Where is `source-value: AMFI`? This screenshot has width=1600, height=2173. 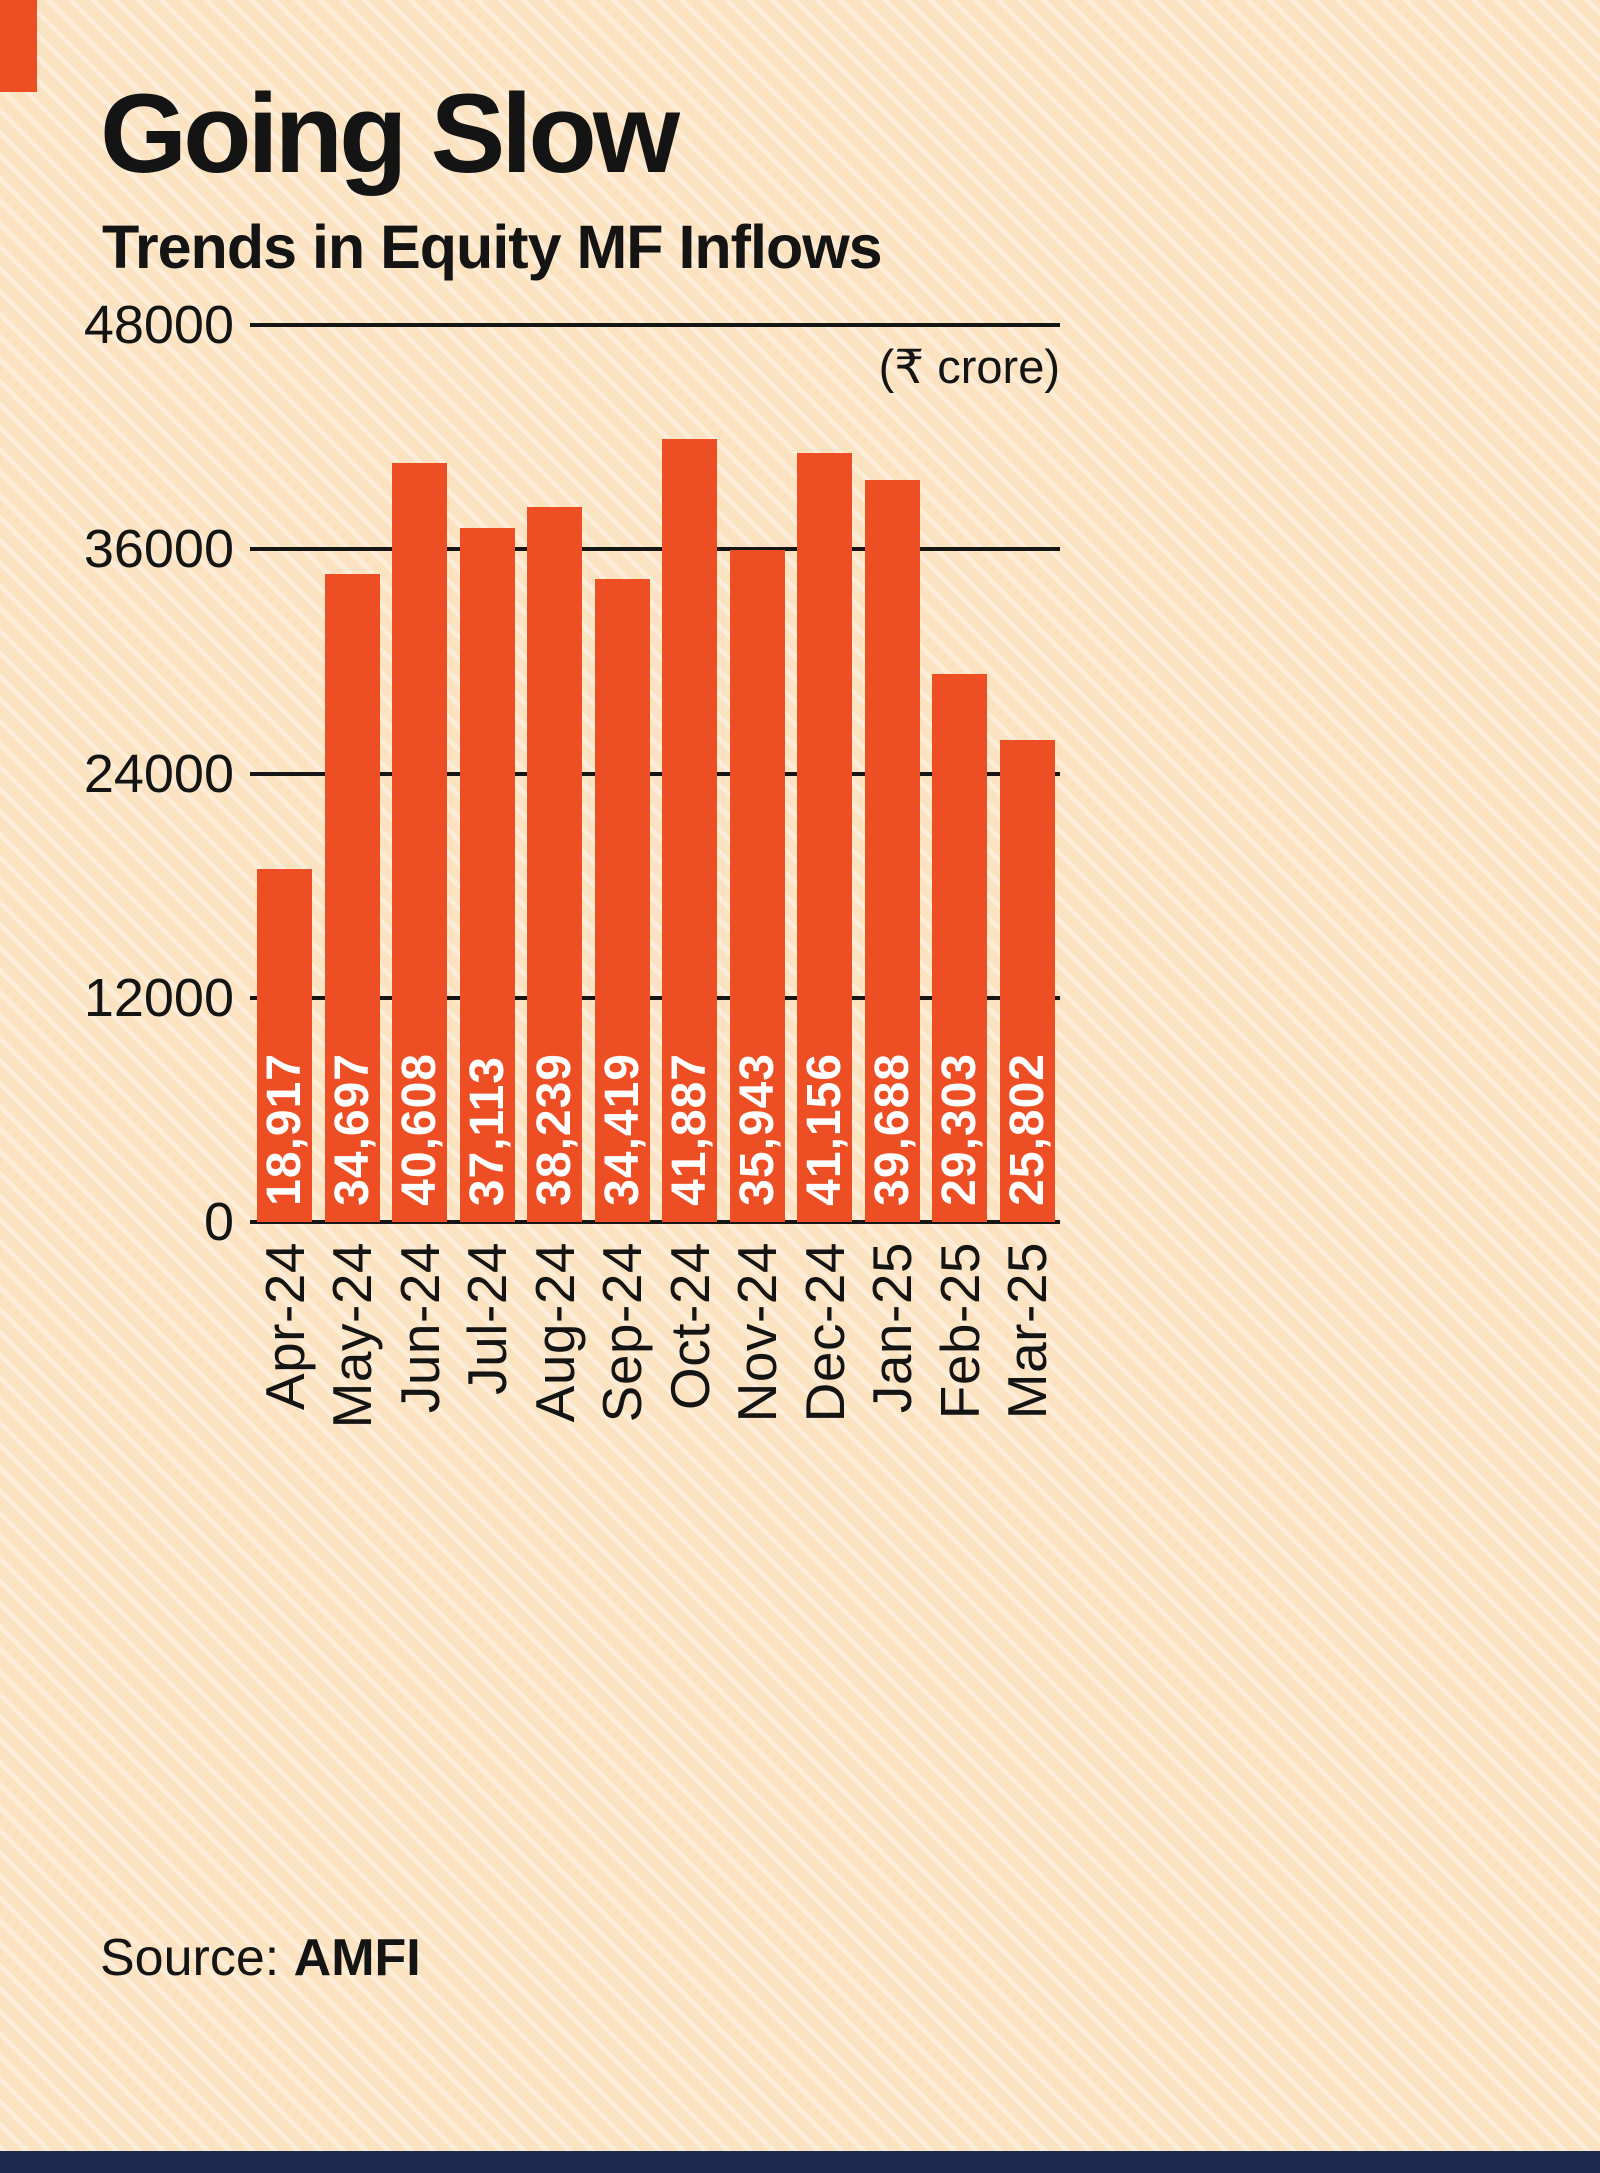
source-value: AMFI is located at coordinates (357, 1958).